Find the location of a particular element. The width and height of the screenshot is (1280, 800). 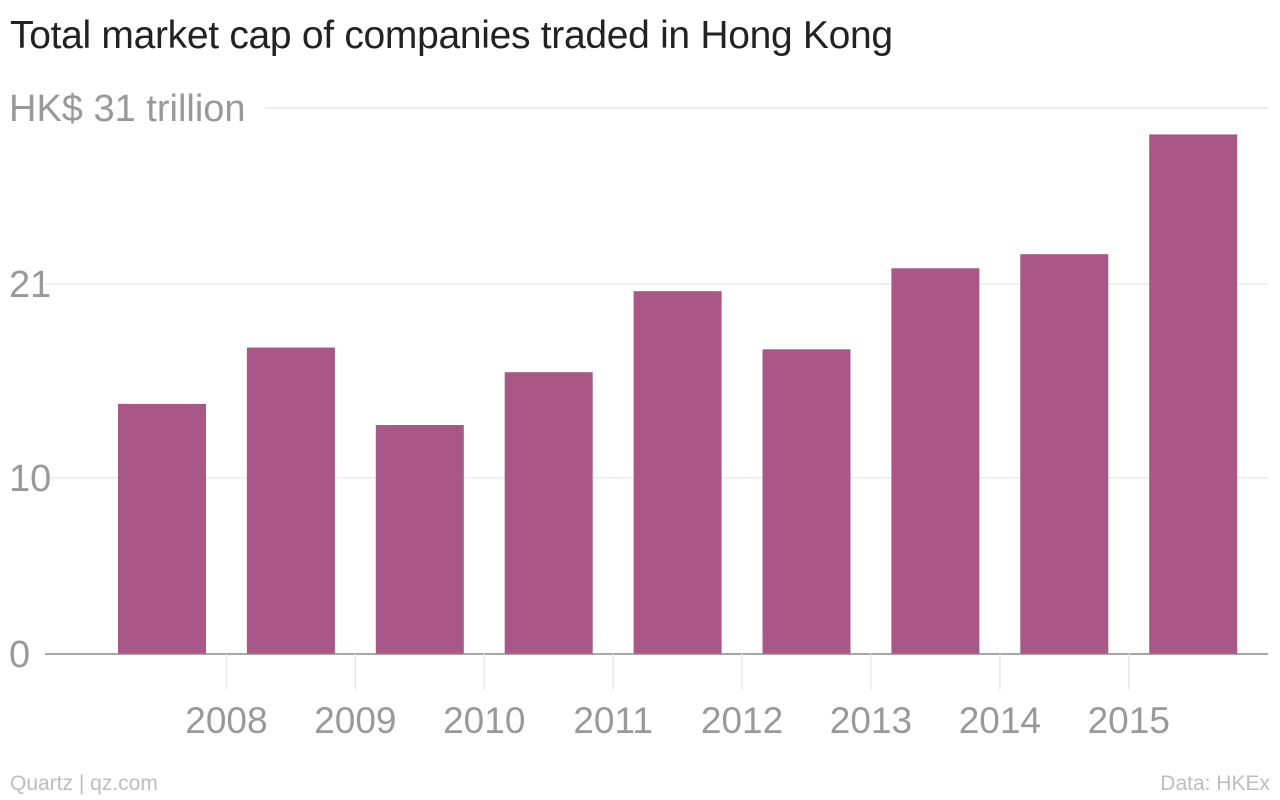

x-tick-label: 2008 is located at coordinates (226, 720).